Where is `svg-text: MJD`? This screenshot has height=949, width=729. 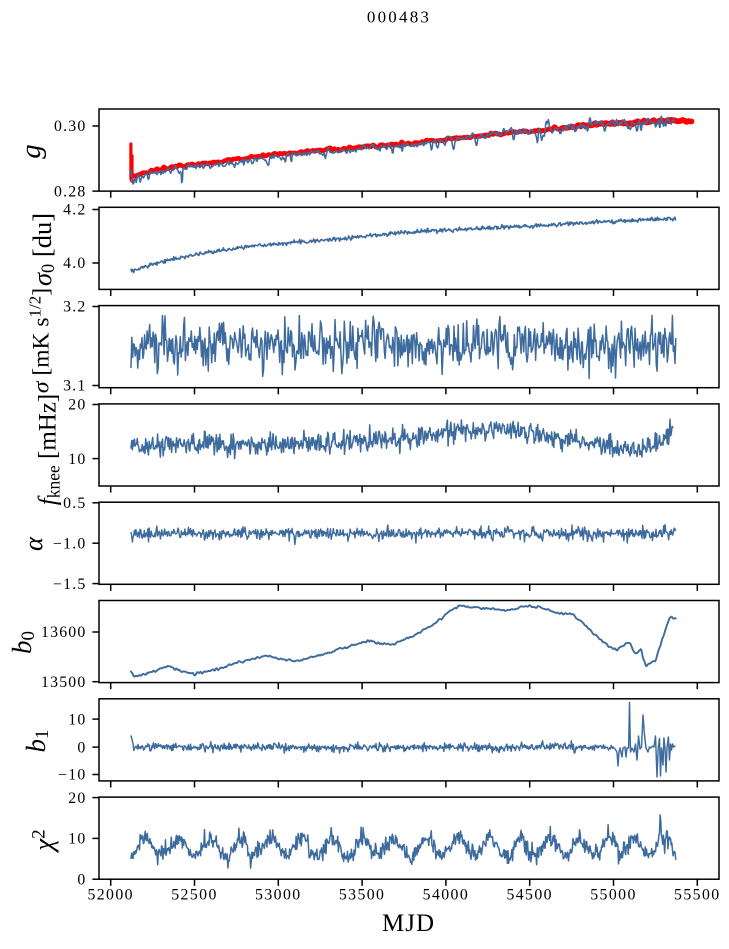
svg-text: MJD is located at coordinates (408, 923).